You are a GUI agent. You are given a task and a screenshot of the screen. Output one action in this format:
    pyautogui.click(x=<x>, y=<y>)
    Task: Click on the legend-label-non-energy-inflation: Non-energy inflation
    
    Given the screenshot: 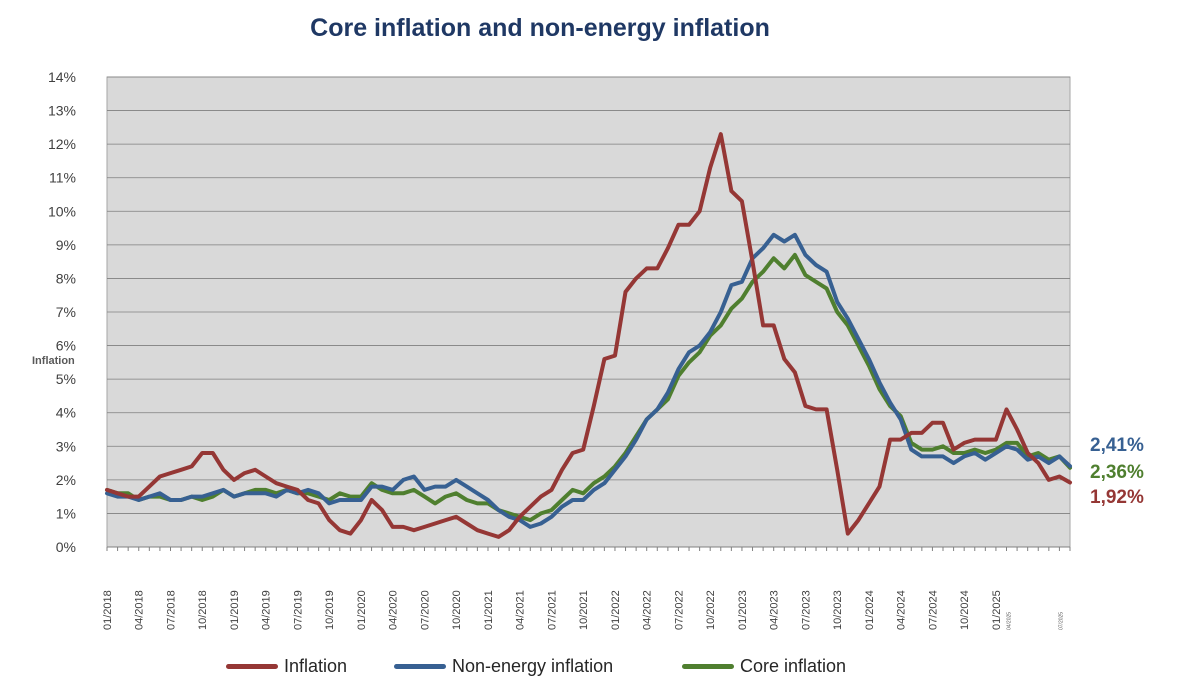 What is the action you would take?
    pyautogui.click(x=533, y=666)
    